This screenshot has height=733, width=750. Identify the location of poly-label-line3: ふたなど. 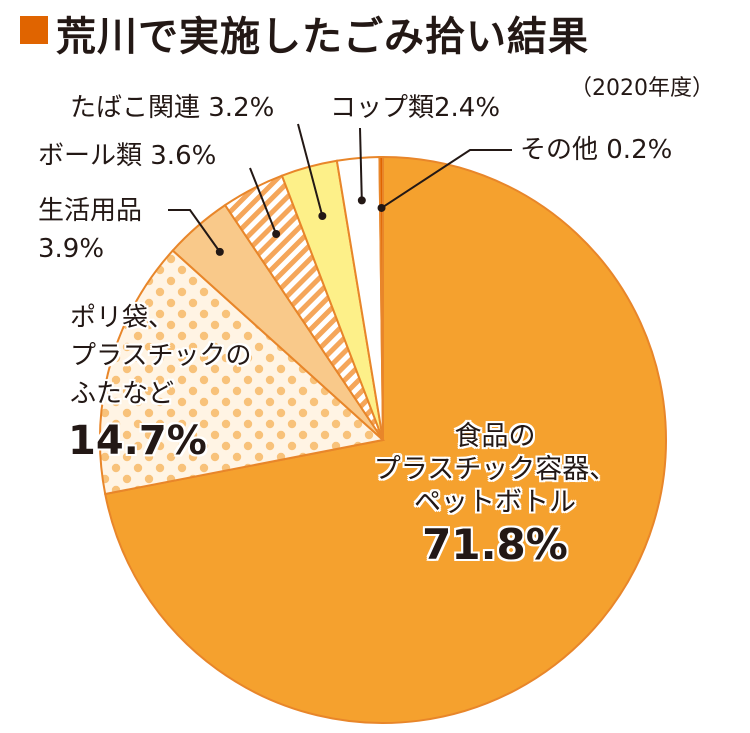
(122, 394).